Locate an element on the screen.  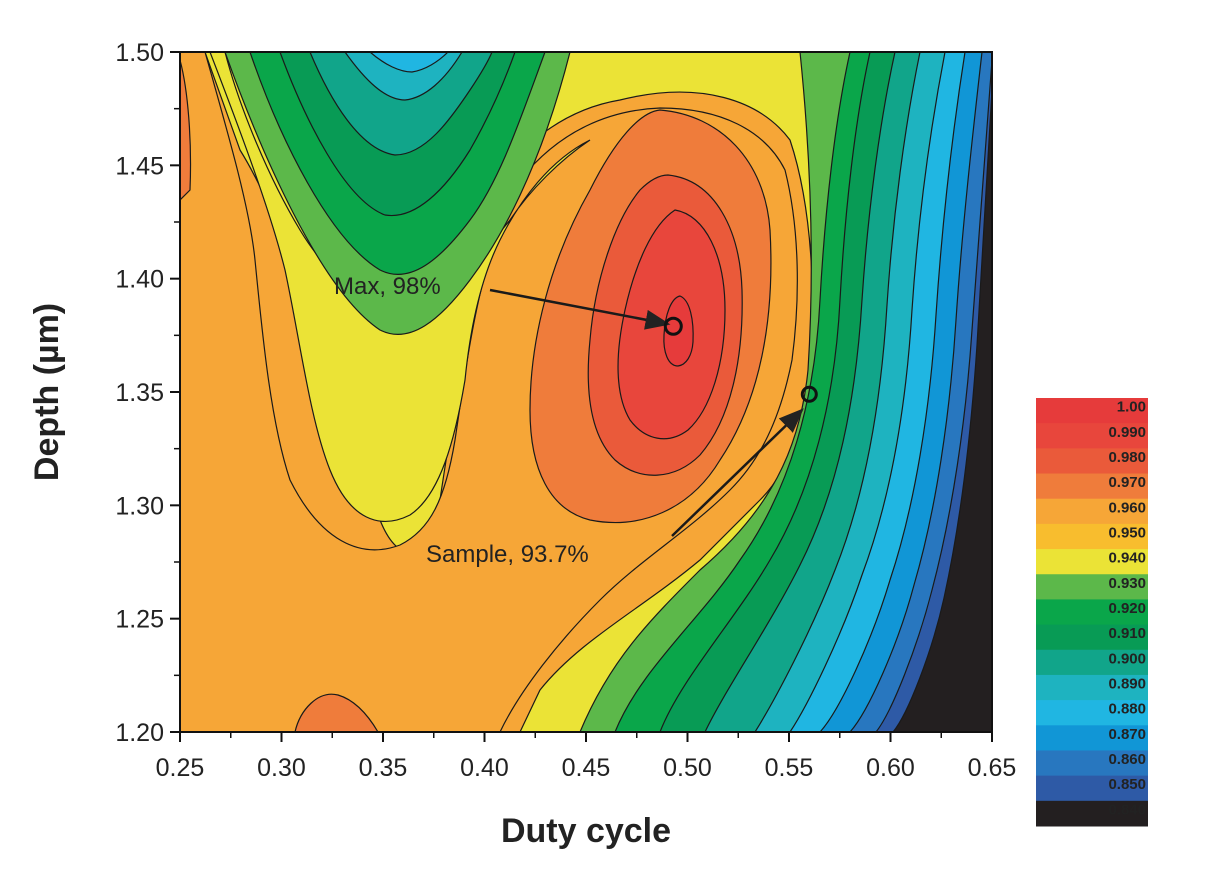
contour-region-0.880-top is located at coordinates (409, 62).